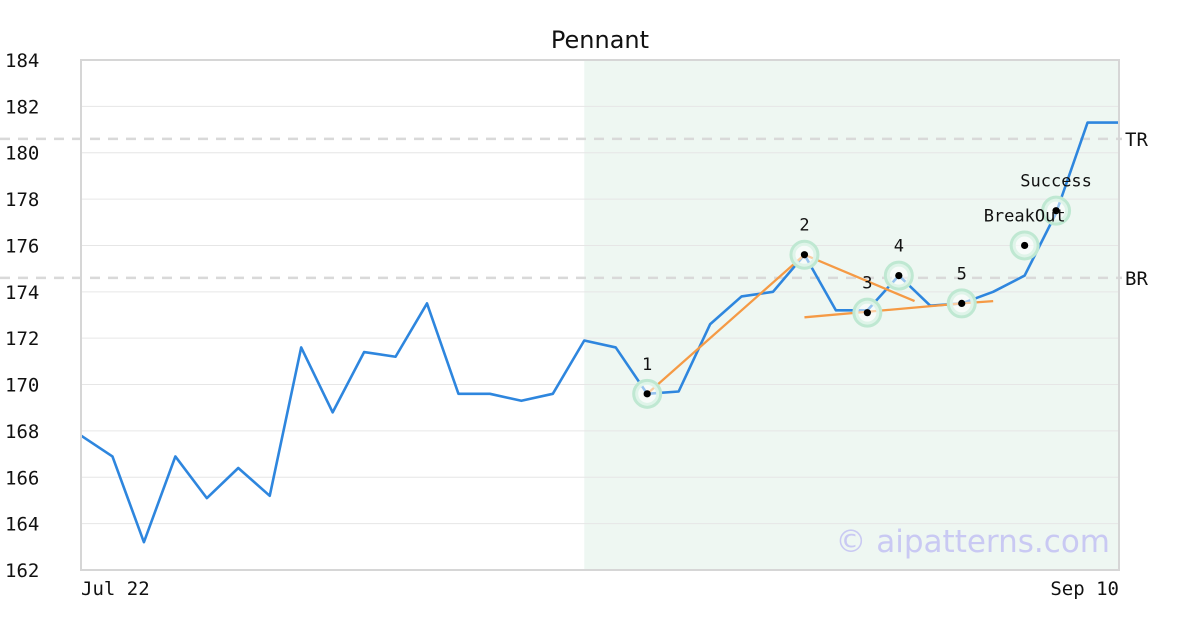 The width and height of the screenshot is (1200, 635). Describe the element at coordinates (804, 226) in the screenshot. I see `annotation-label-2: 2` at that location.